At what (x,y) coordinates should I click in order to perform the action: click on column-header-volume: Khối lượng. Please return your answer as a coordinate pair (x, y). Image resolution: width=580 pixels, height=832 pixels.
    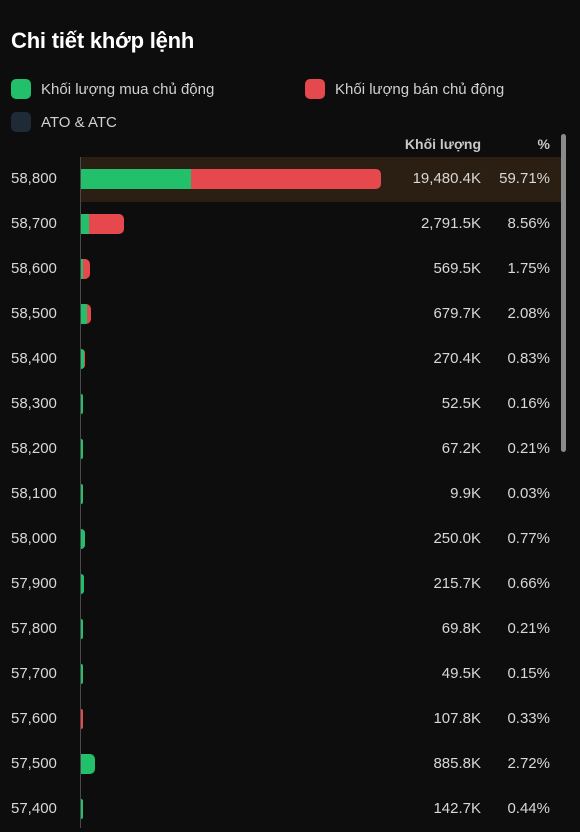
    Looking at the image, I should click on (442, 144).